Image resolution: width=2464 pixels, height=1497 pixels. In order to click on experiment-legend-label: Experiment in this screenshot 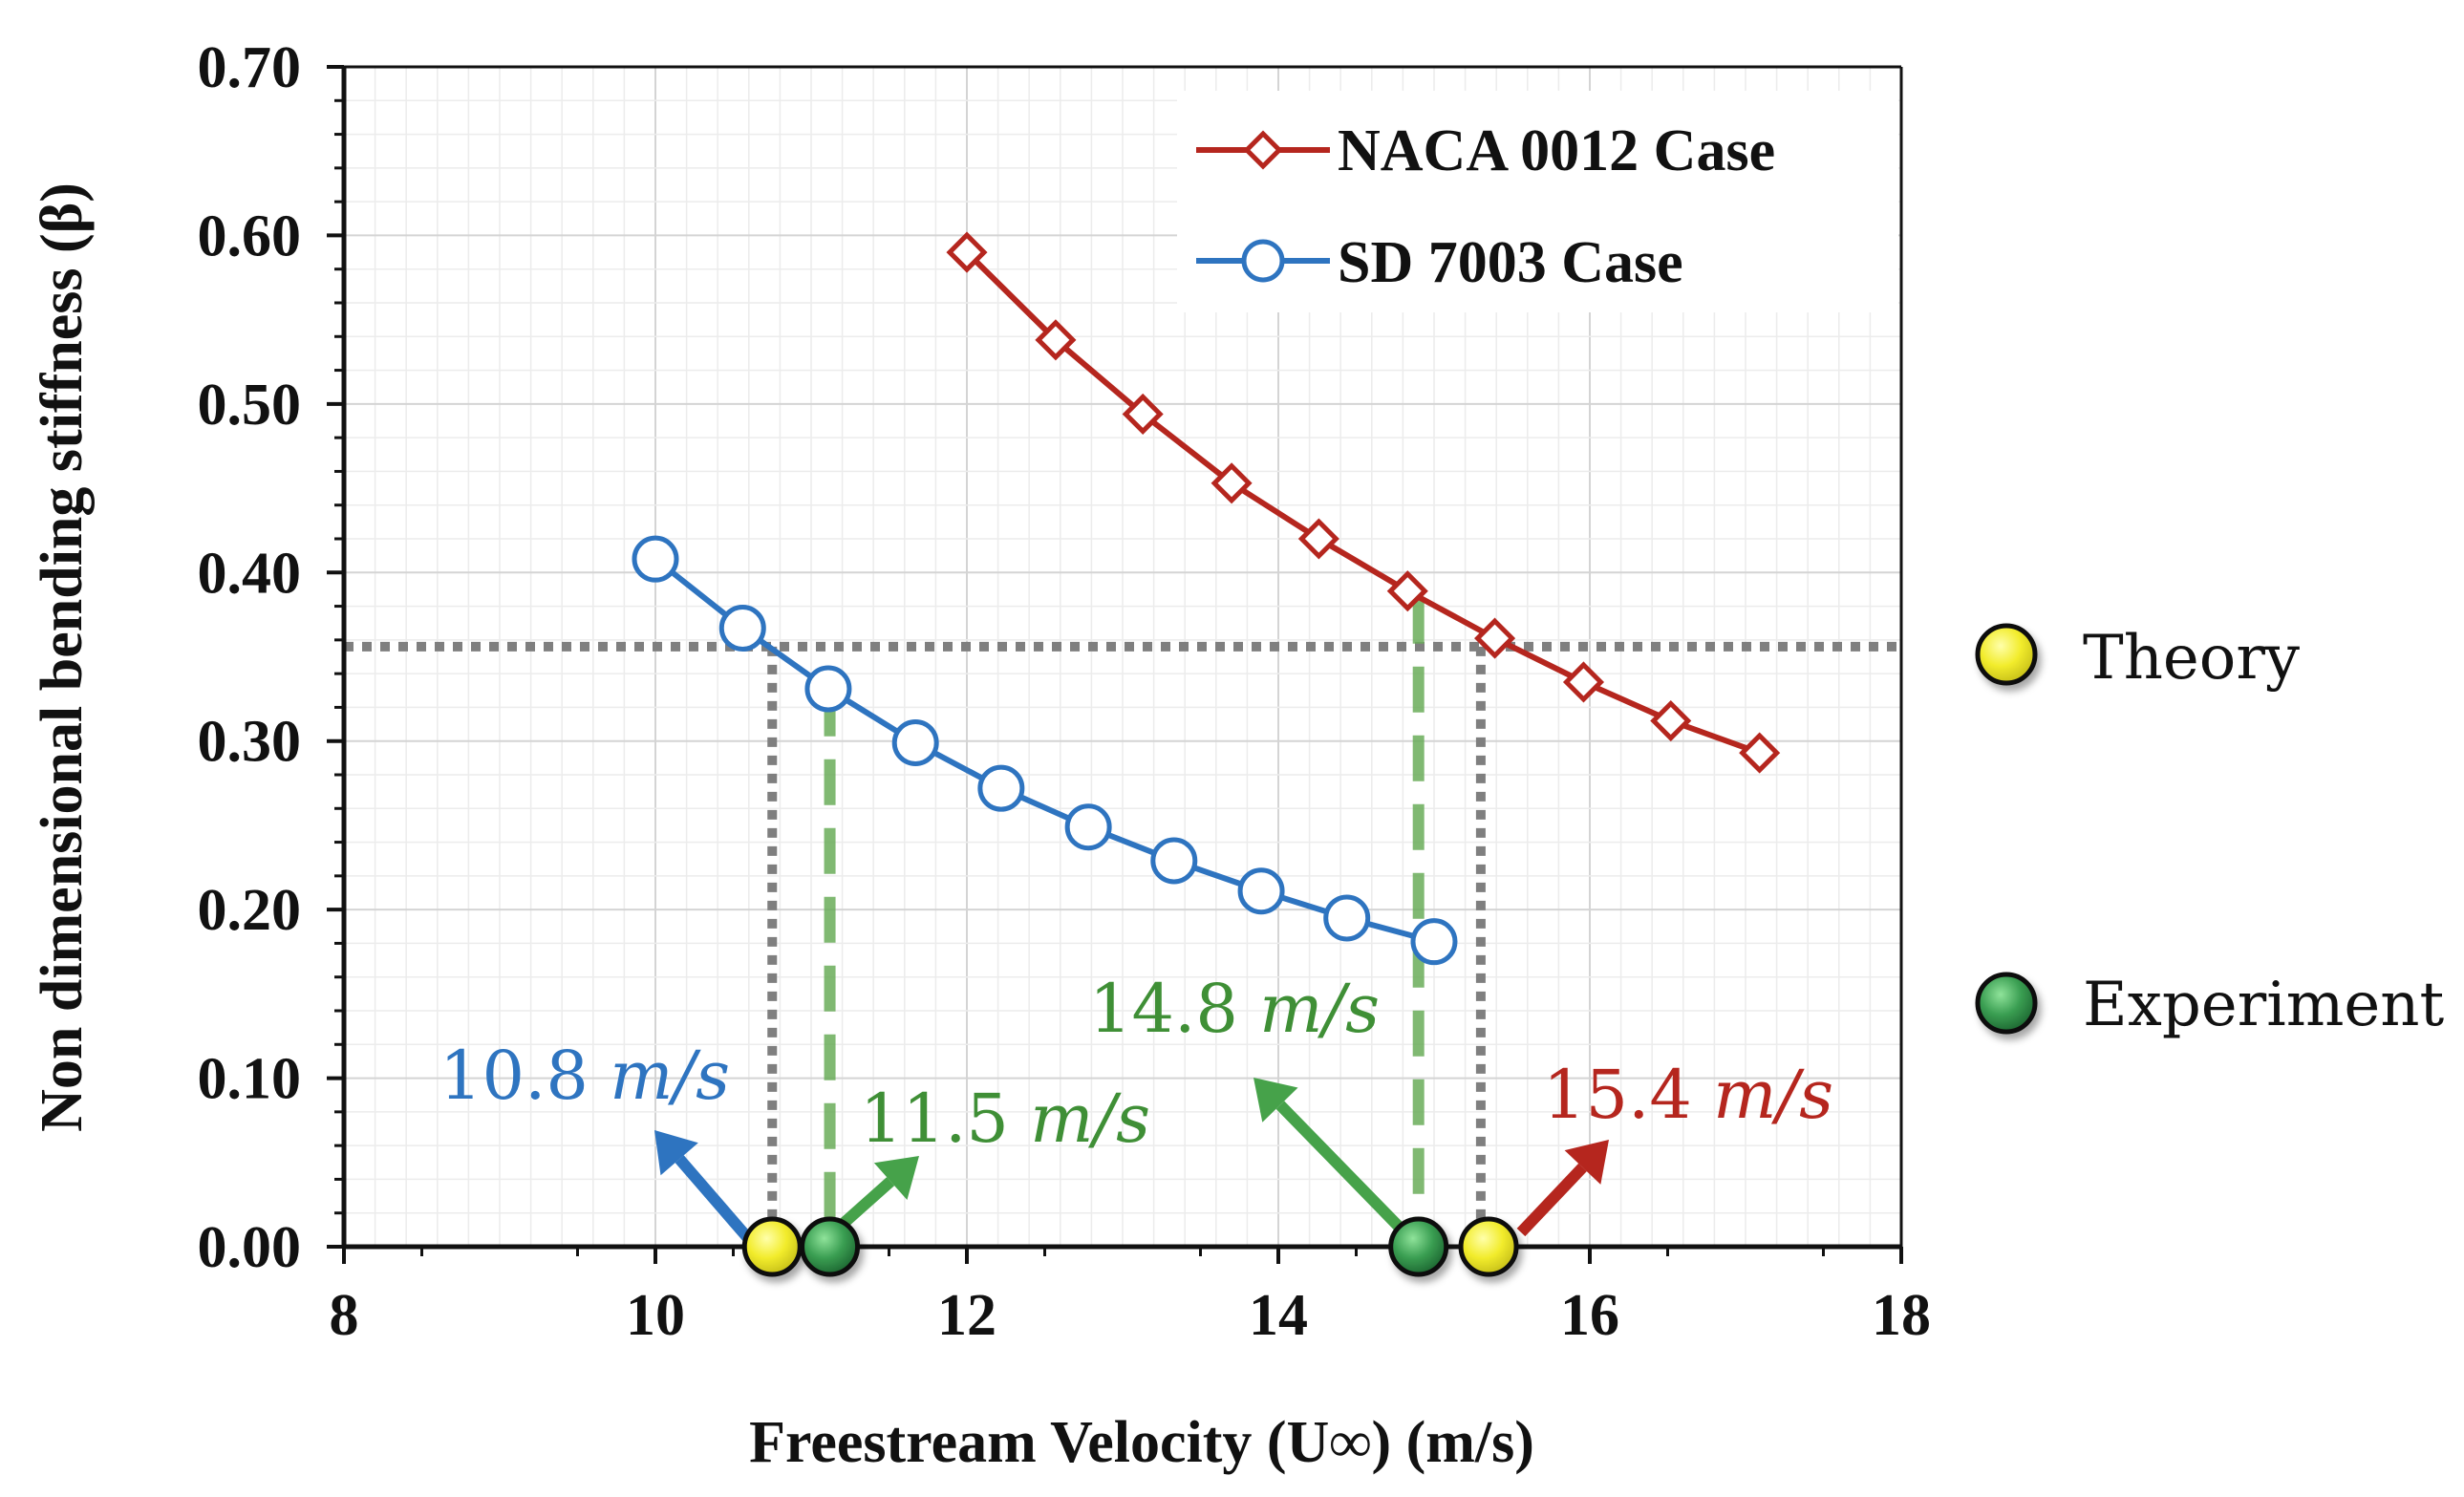, I will do `click(2264, 1005)`.